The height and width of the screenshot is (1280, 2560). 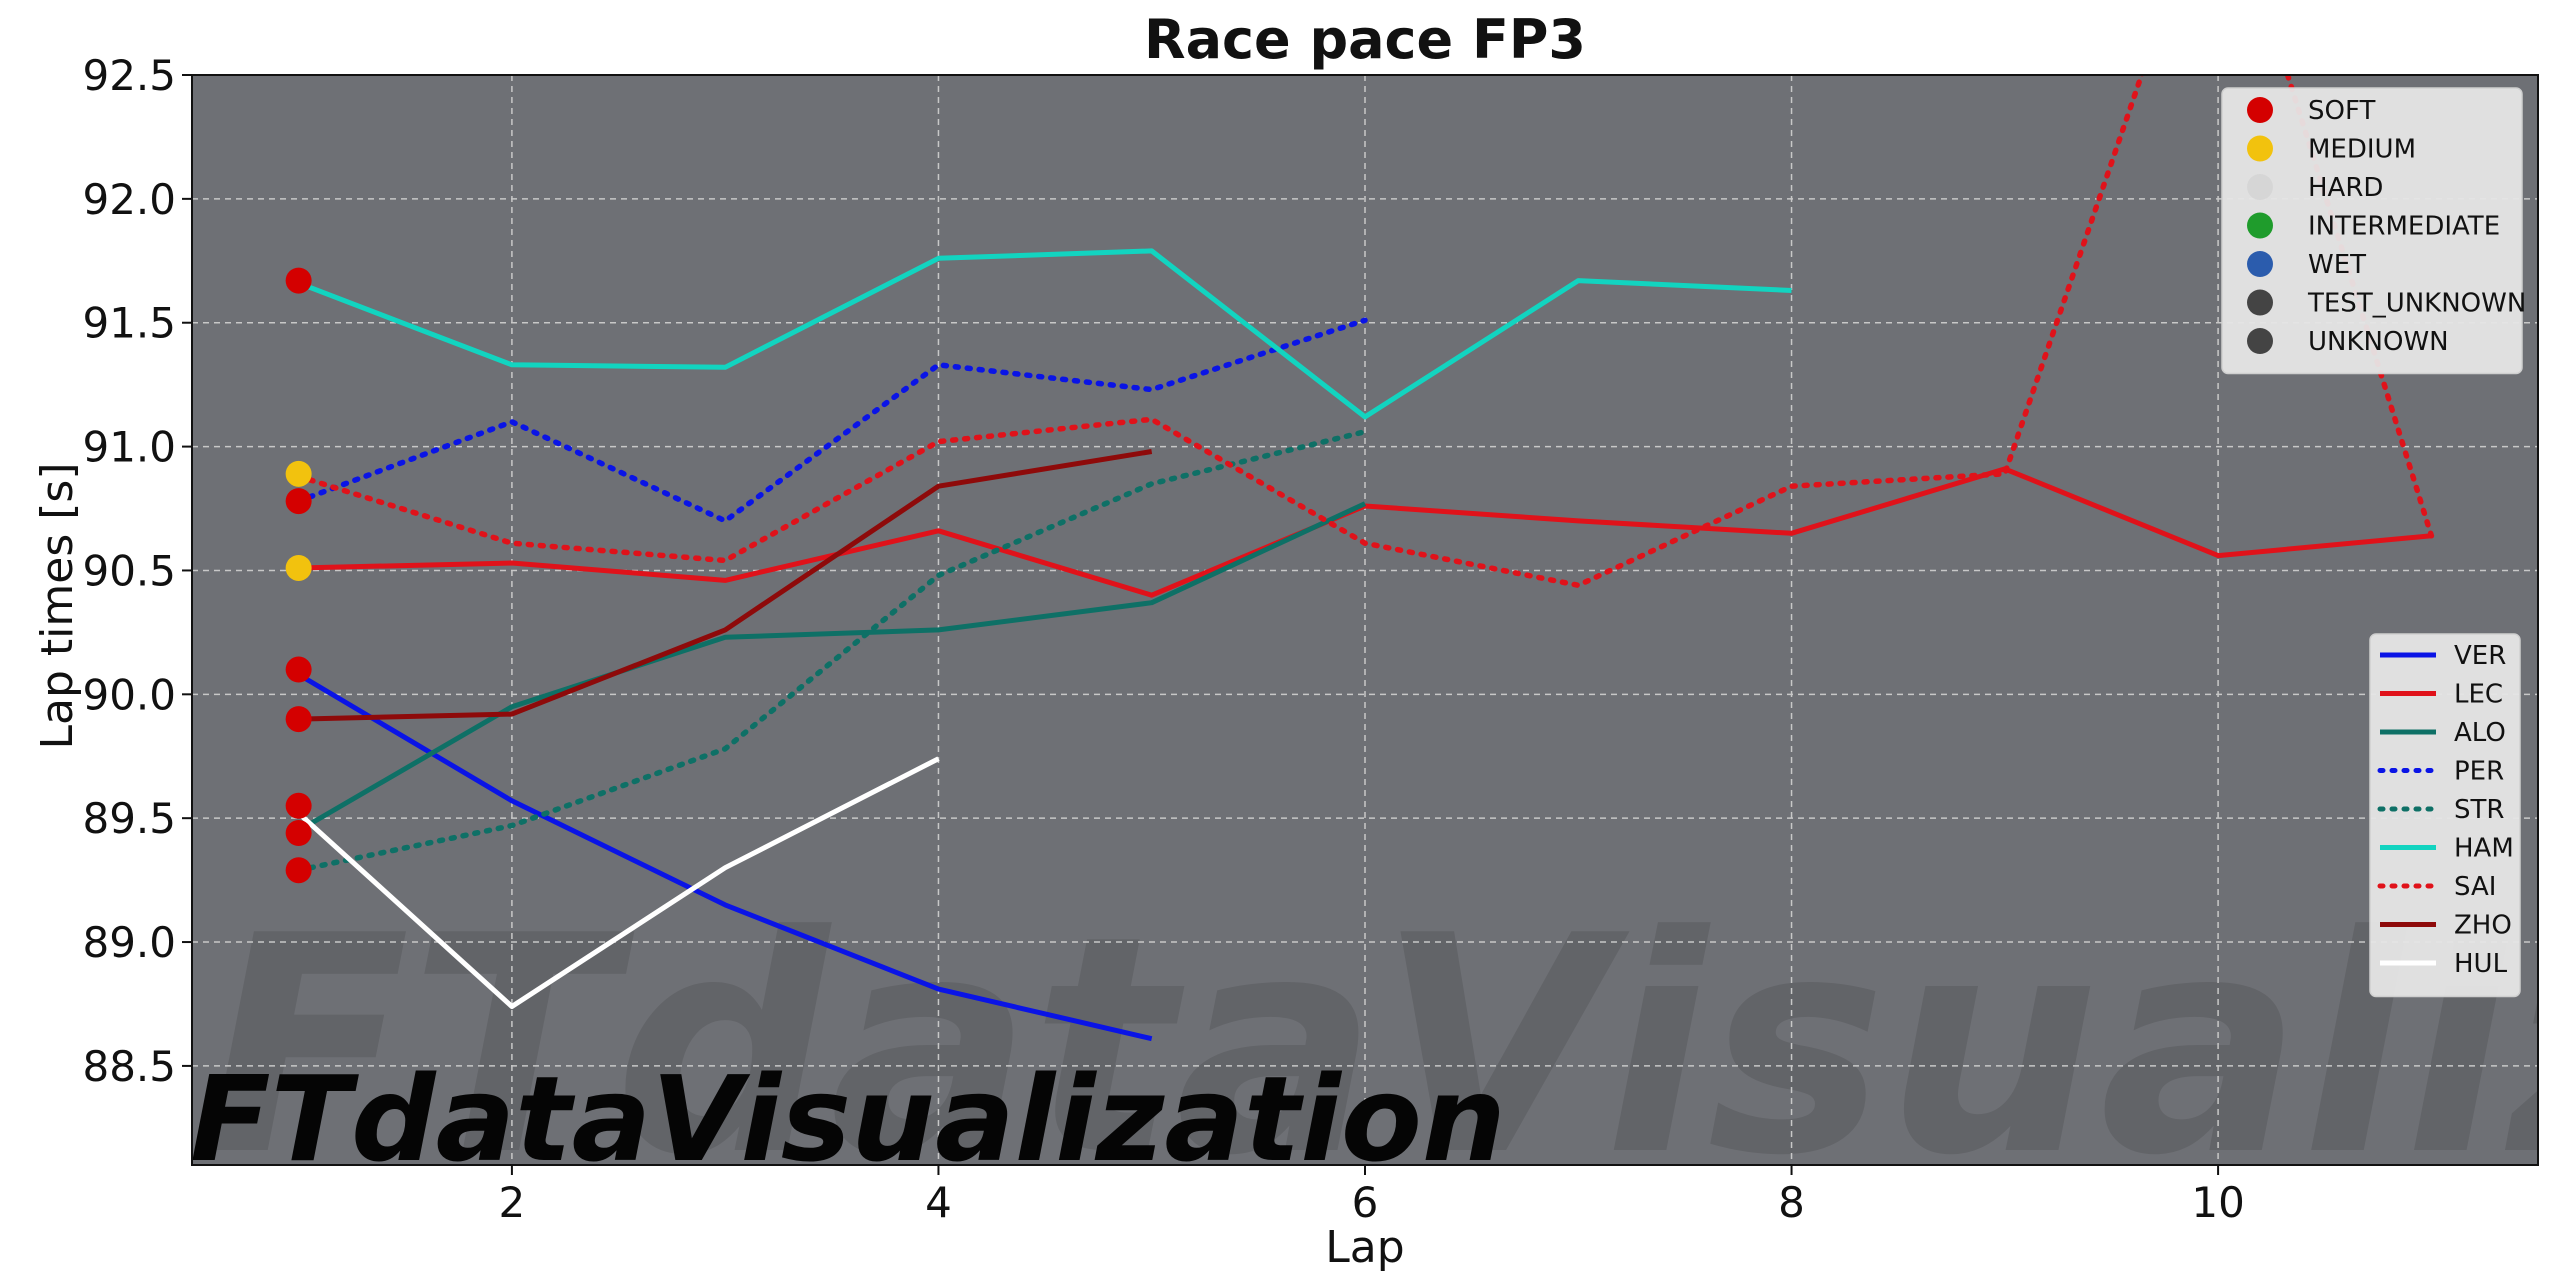 What do you see at coordinates (2217, 1202) in the screenshot?
I see `x-tick-label: 10` at bounding box center [2217, 1202].